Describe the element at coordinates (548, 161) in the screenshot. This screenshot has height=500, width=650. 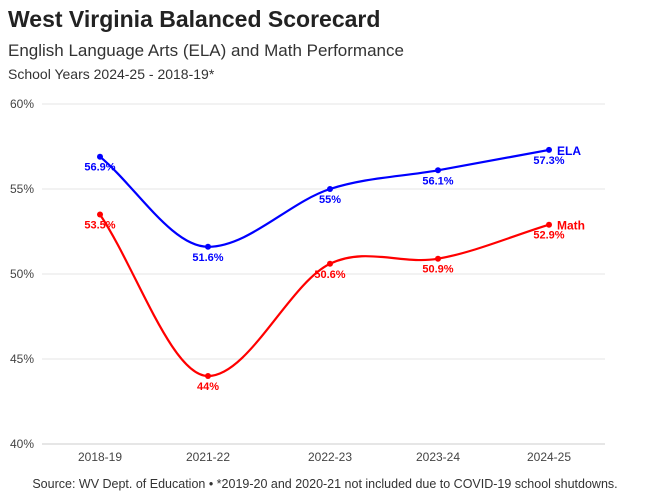
I see `ela-data-label: 57.3%` at that location.